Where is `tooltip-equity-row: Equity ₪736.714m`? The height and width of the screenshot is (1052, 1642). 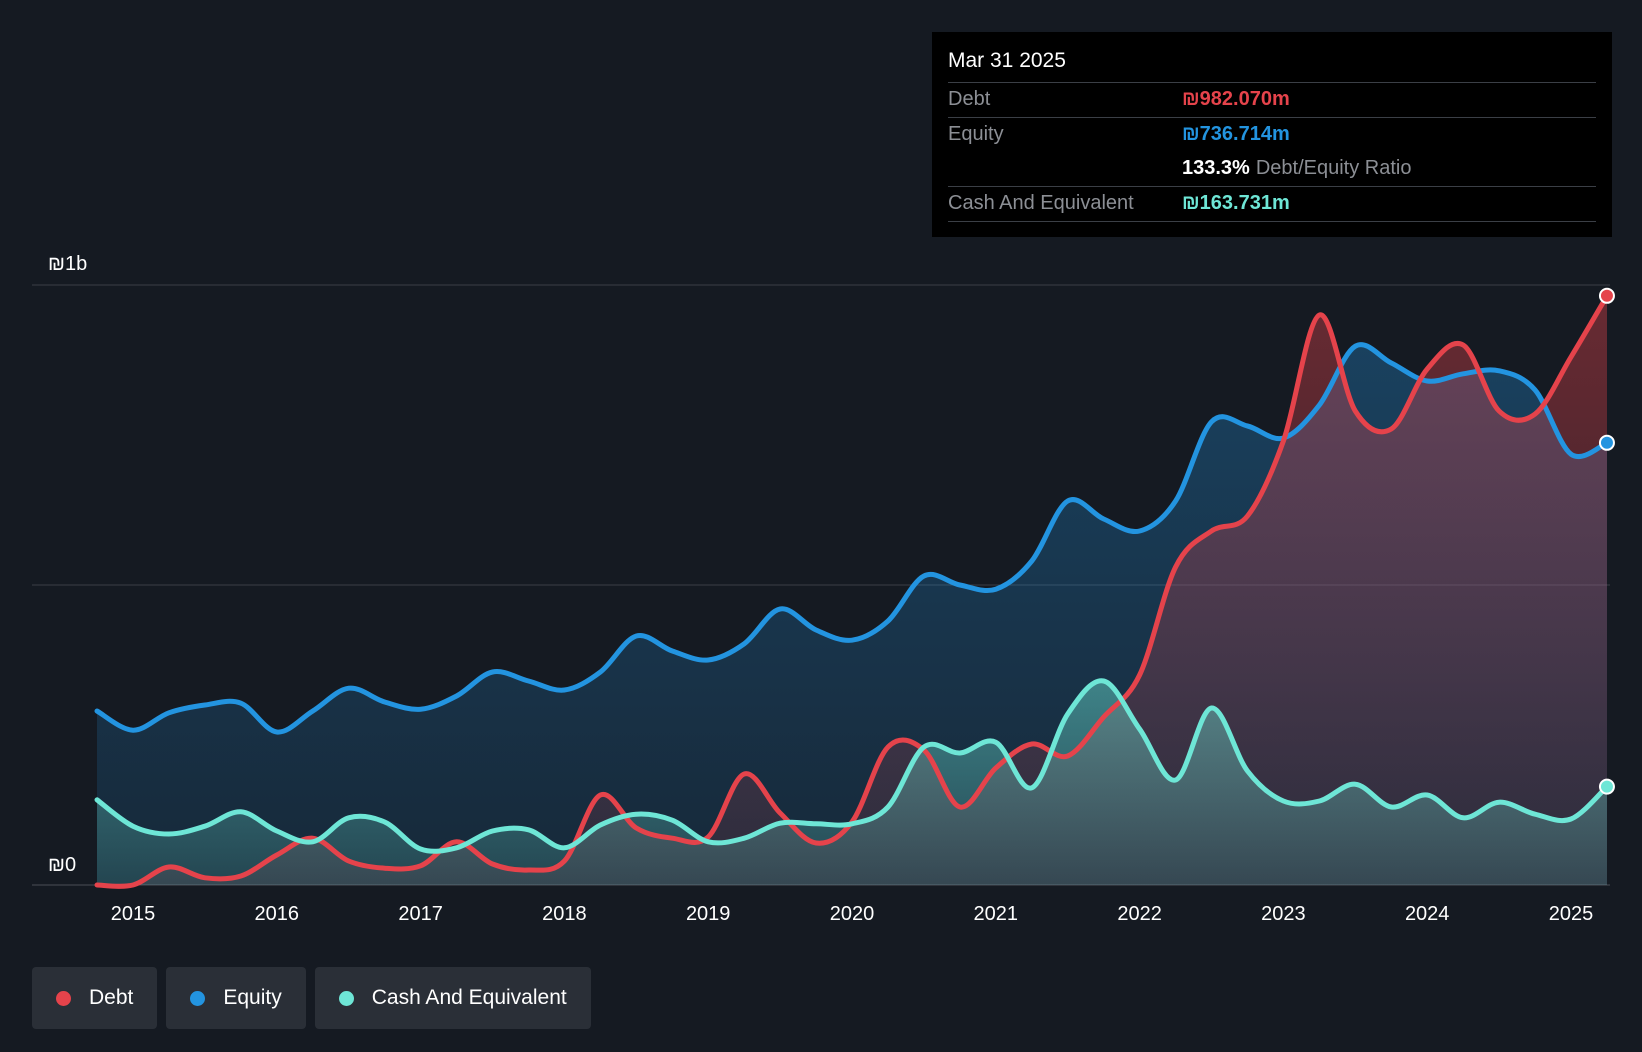 tooltip-equity-row: Equity ₪736.714m is located at coordinates (1272, 134).